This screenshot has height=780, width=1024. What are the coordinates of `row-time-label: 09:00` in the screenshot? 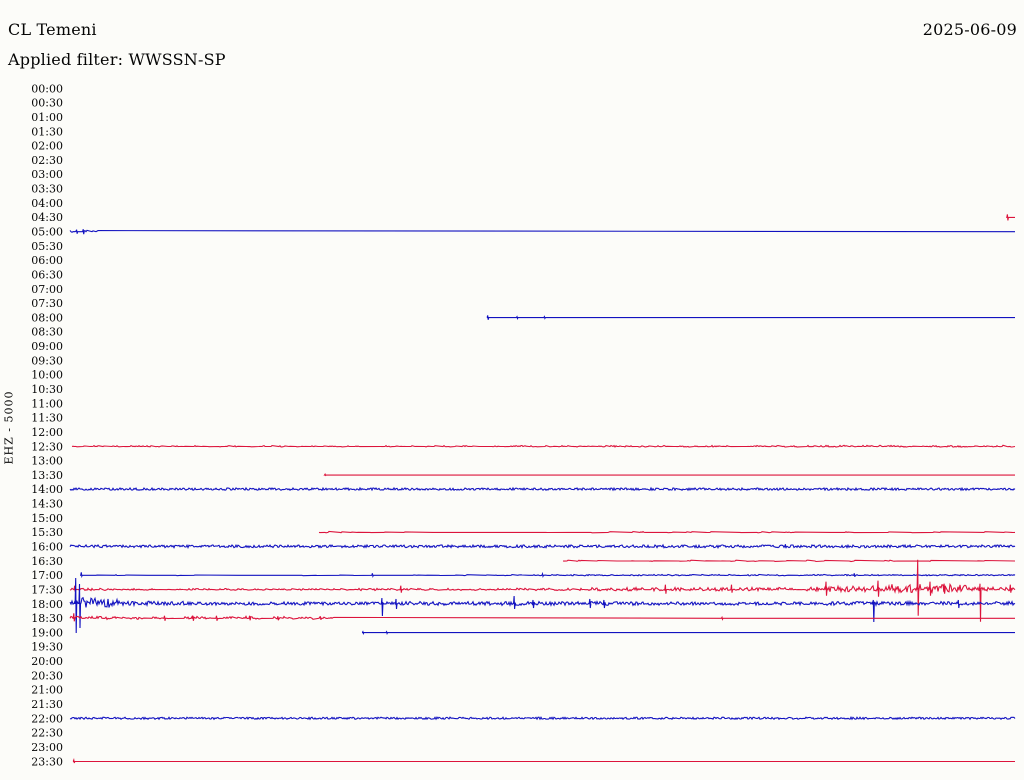 It's located at (47, 346).